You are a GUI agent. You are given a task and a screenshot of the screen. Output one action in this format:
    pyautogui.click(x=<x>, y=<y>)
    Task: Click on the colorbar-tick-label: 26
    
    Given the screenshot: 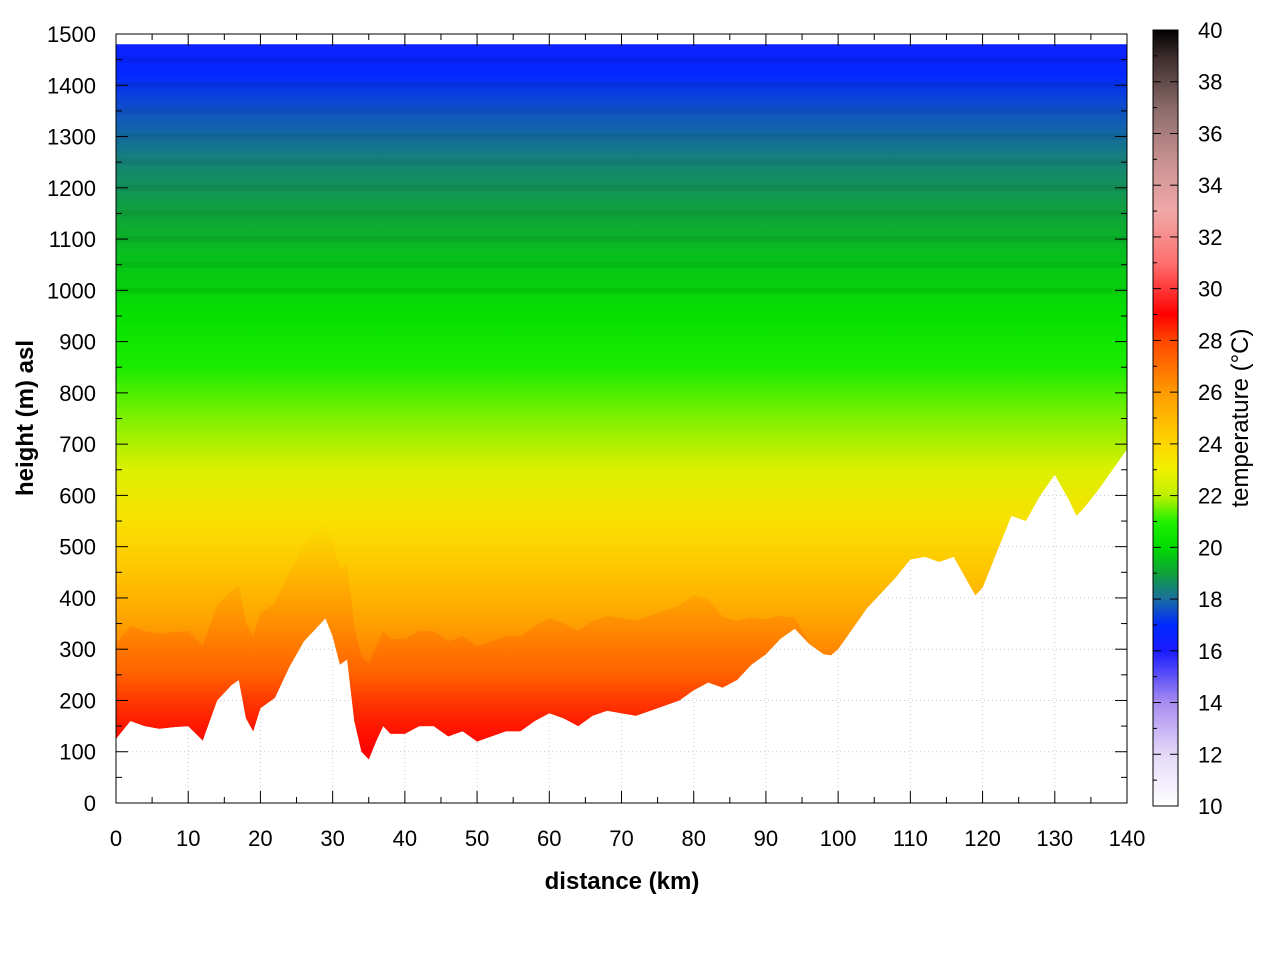 What is the action you would take?
    pyautogui.click(x=1210, y=392)
    